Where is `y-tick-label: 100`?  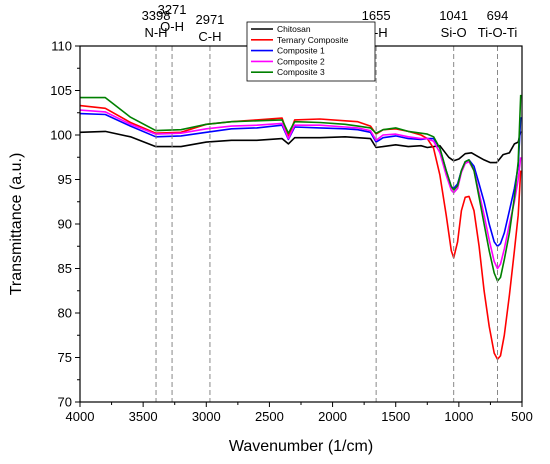
y-tick-label: 100 is located at coordinates (61, 135).